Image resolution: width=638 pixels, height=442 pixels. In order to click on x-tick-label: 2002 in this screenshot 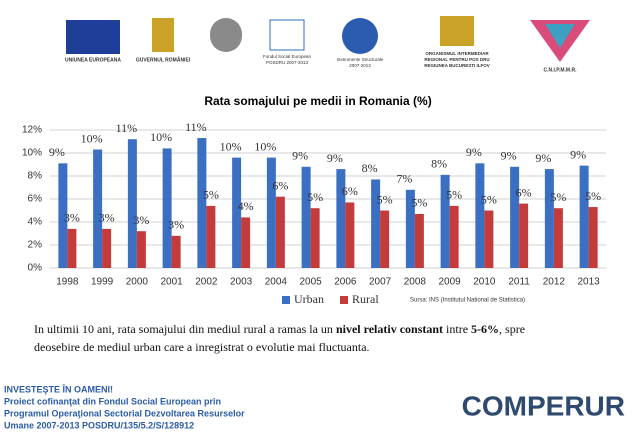, I will do `click(206, 282)`.